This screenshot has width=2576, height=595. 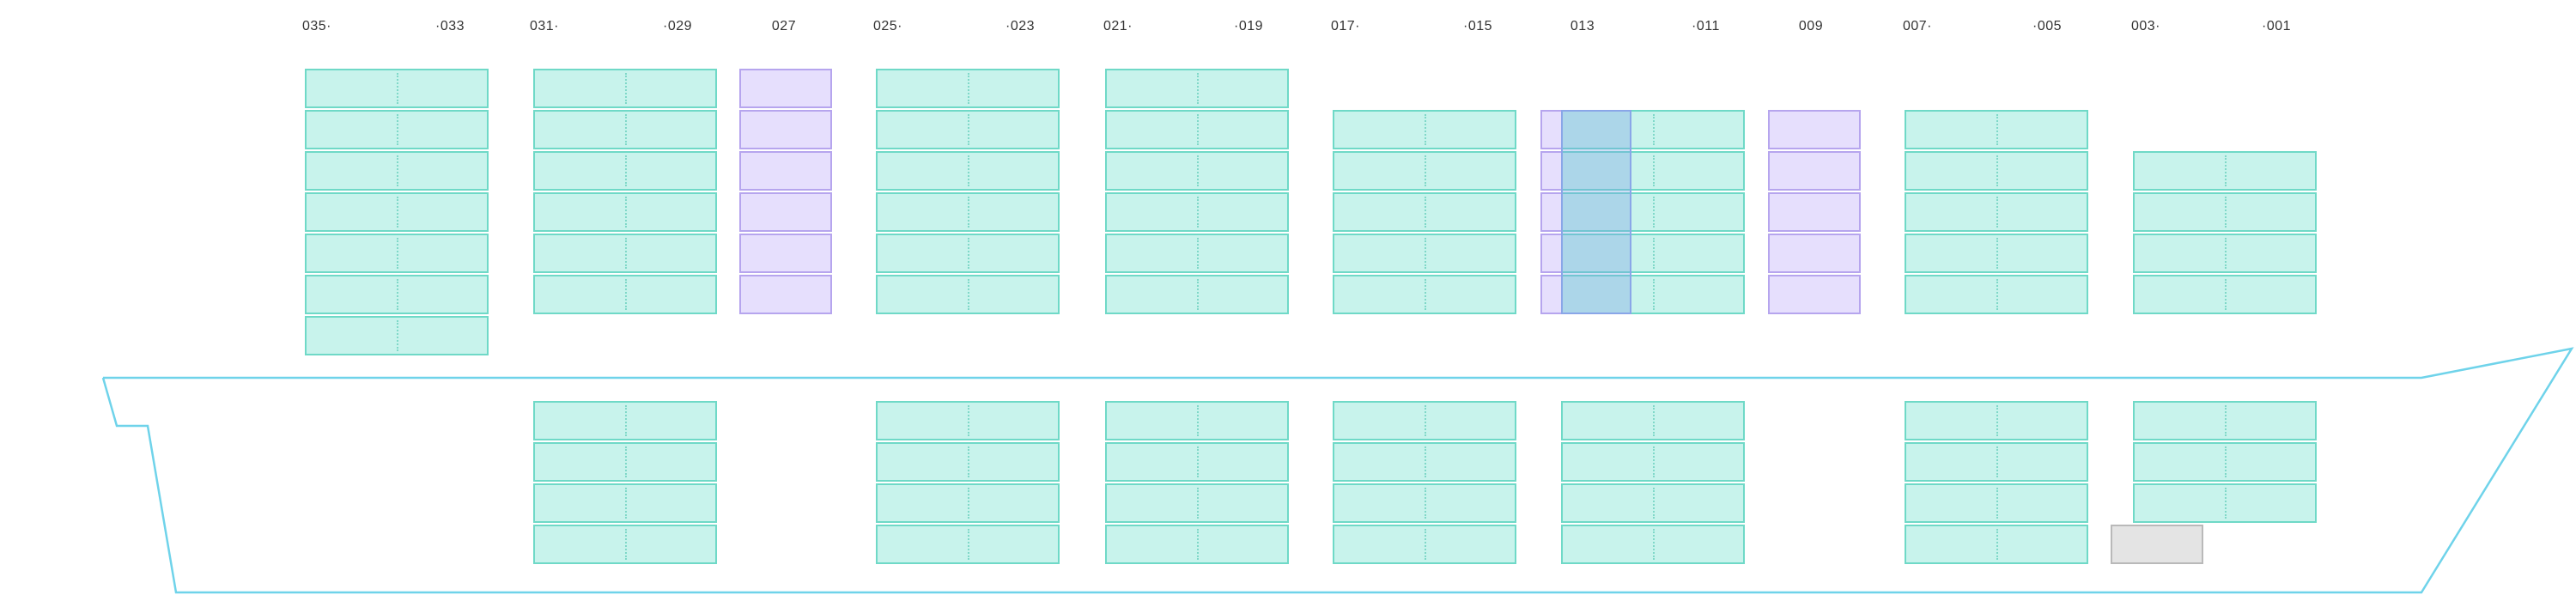 I want to click on bay-label: 013, so click(x=1583, y=26).